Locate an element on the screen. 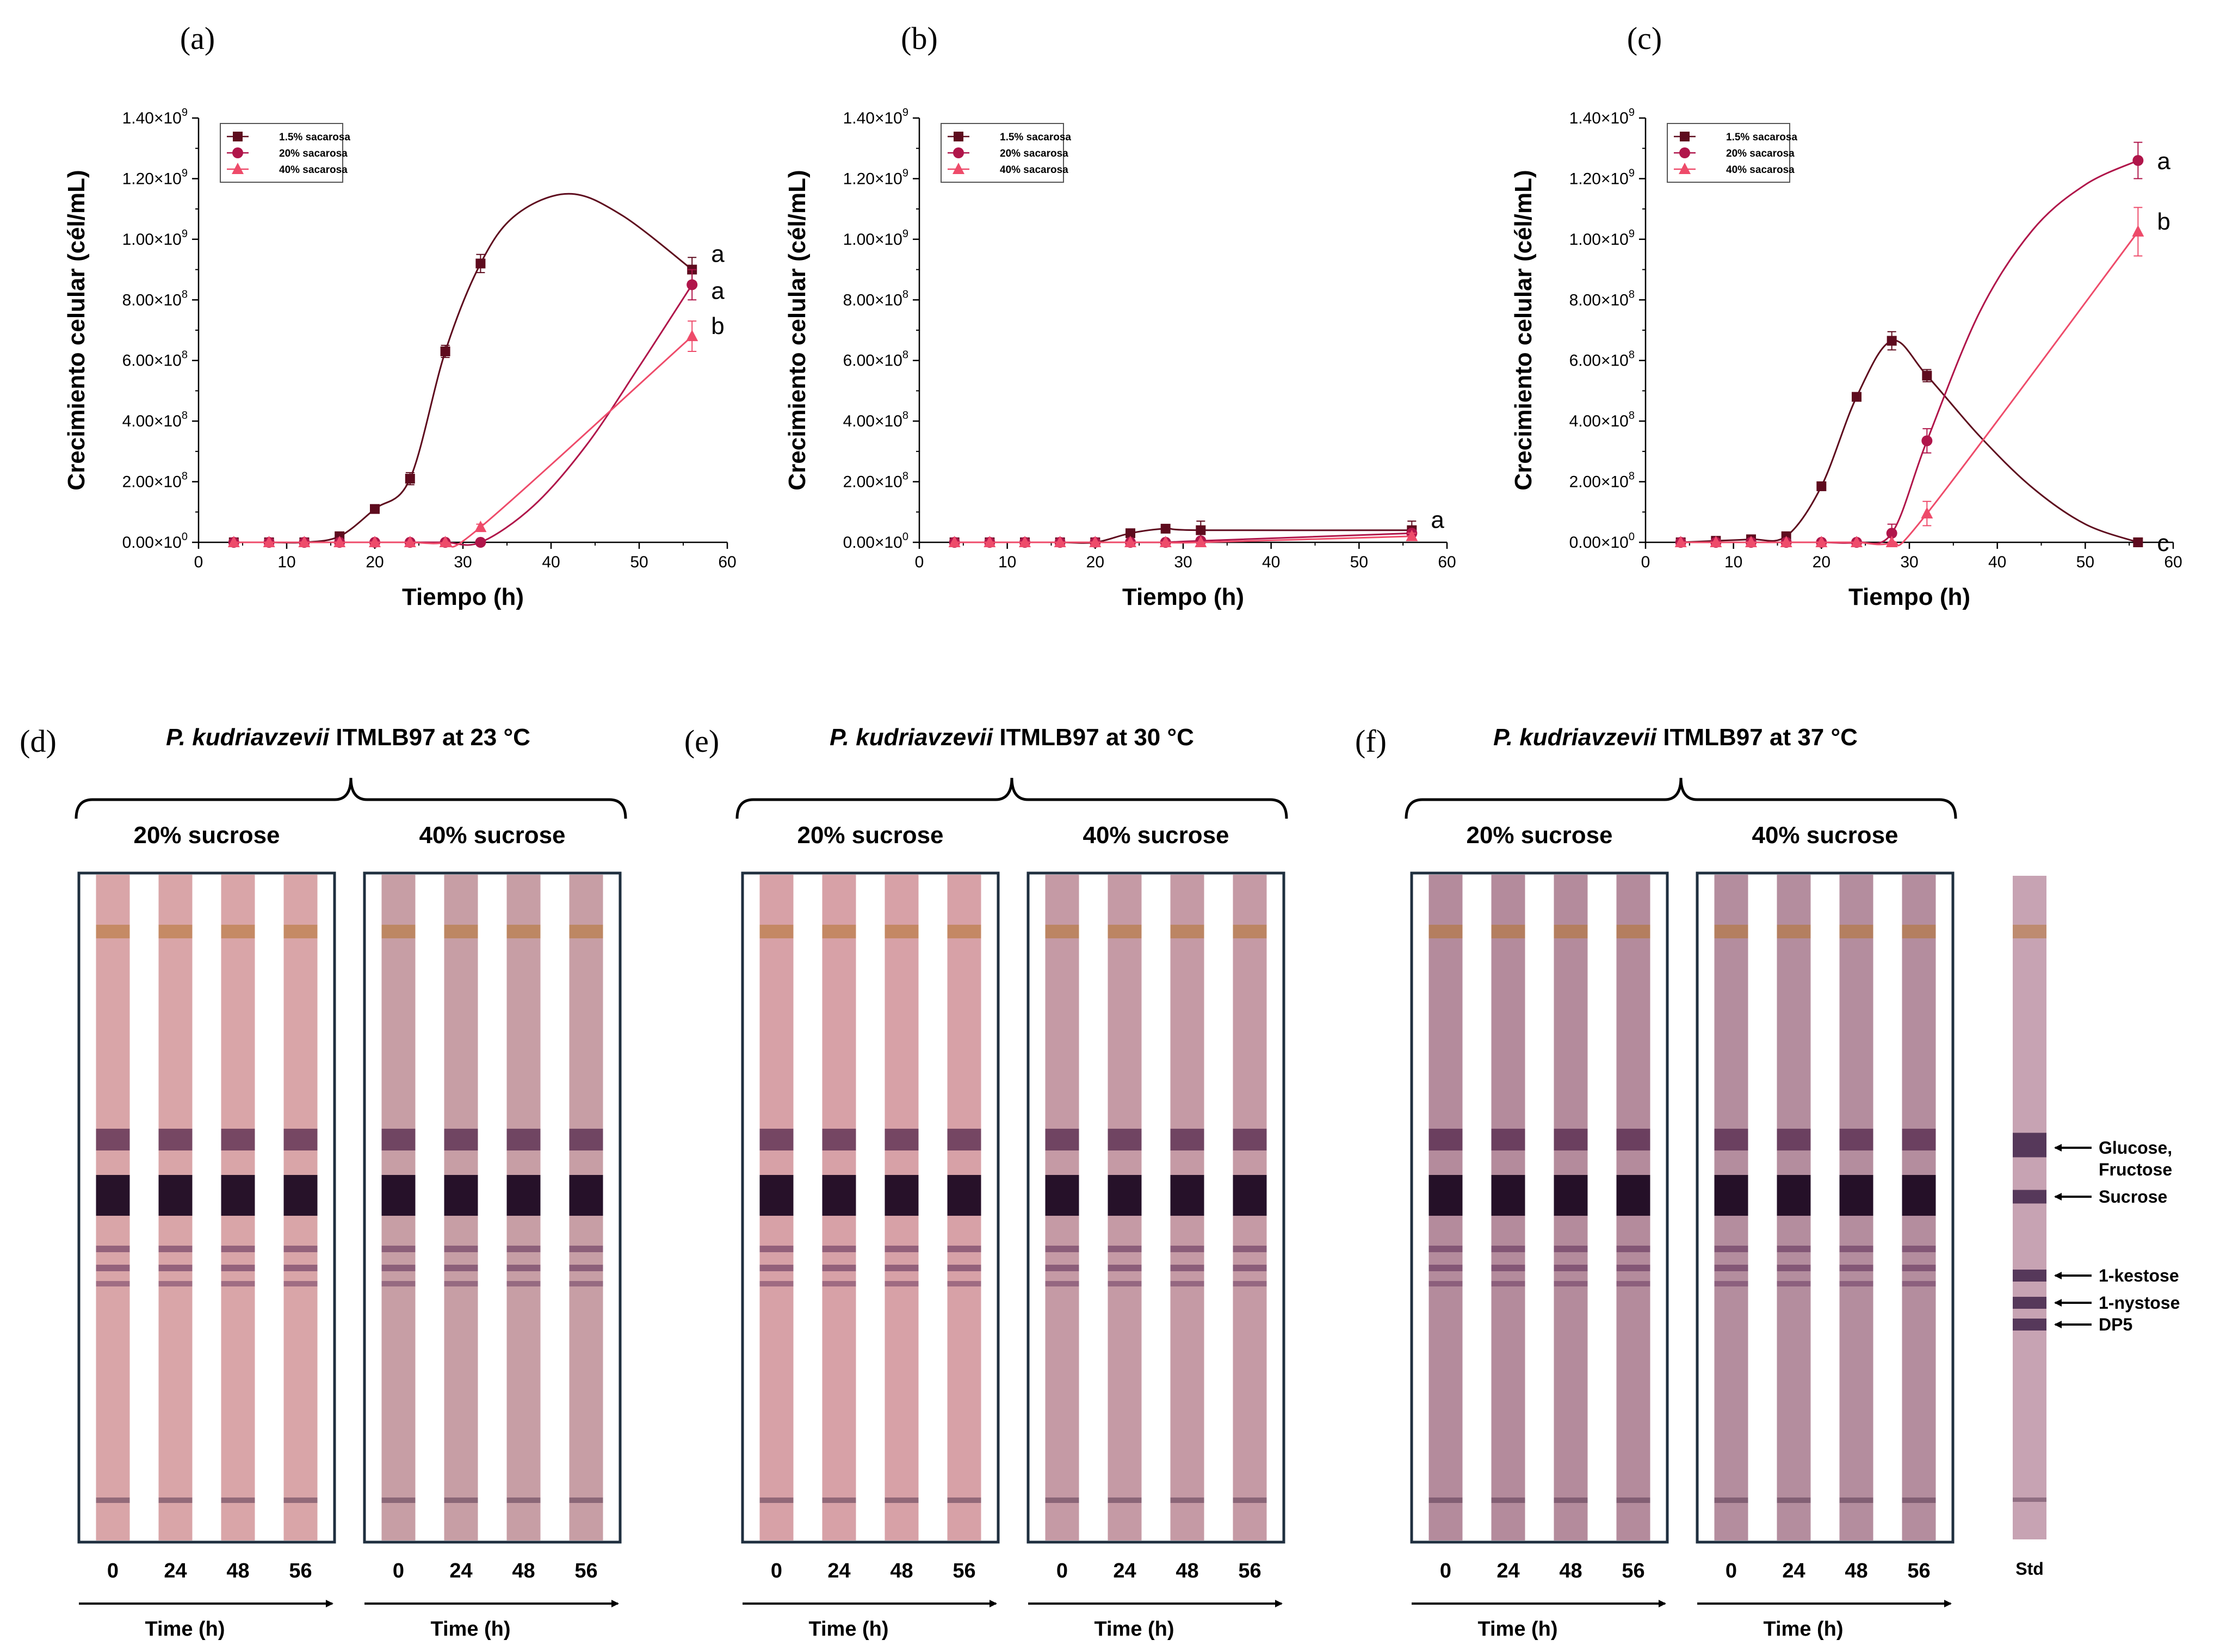  lane-time-label: 56 is located at coordinates (586, 1571).